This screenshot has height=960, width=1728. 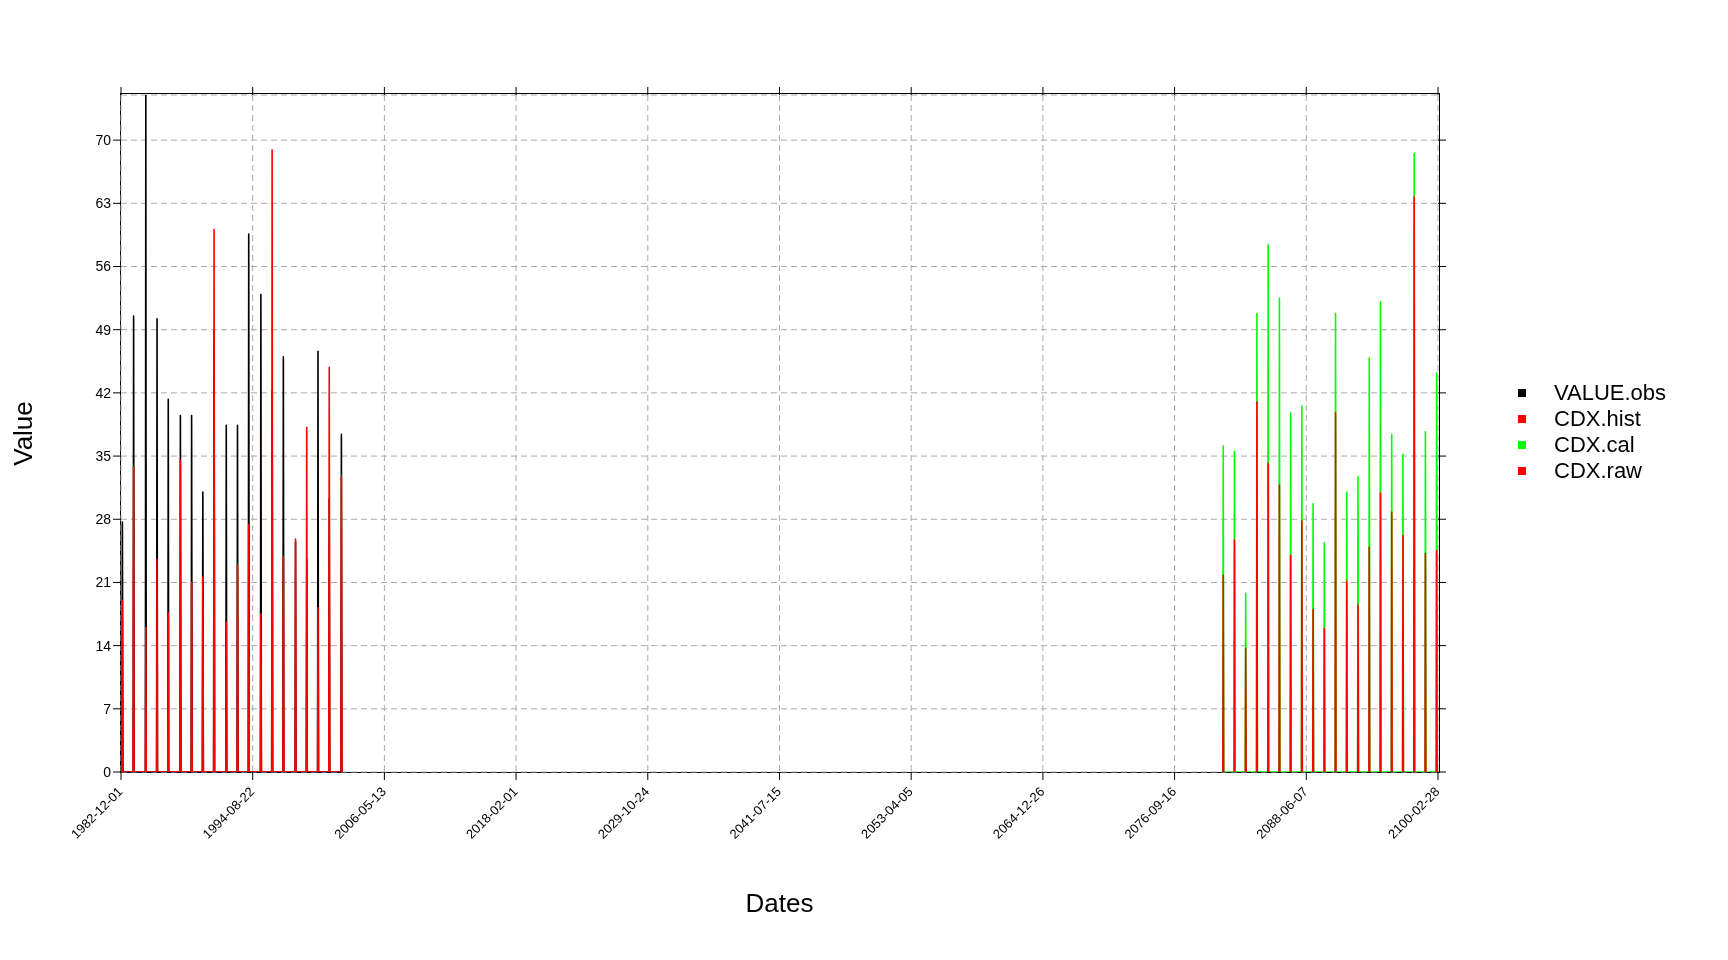 What do you see at coordinates (103, 582) in the screenshot?
I see `y-tick-label: 21` at bounding box center [103, 582].